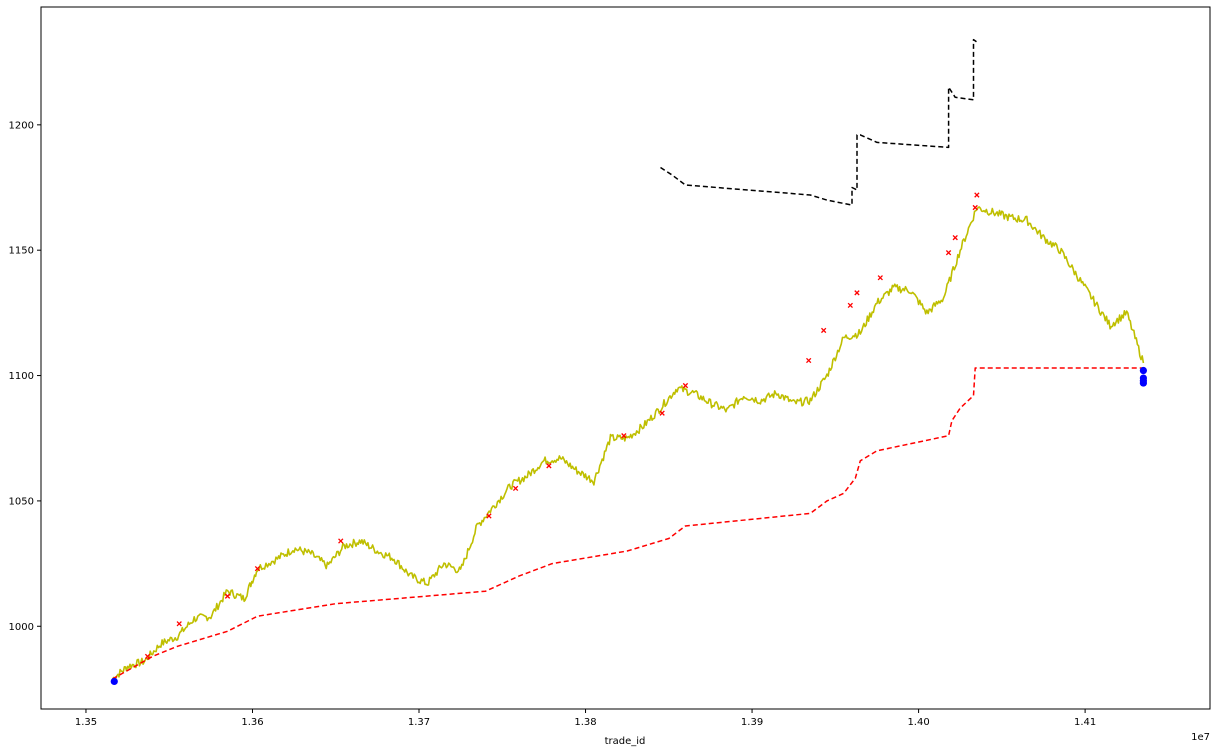 Image resolution: width=1218 pixels, height=752 pixels. Describe the element at coordinates (1085, 722) in the screenshot. I see `x-tick-label: 1.41` at that location.